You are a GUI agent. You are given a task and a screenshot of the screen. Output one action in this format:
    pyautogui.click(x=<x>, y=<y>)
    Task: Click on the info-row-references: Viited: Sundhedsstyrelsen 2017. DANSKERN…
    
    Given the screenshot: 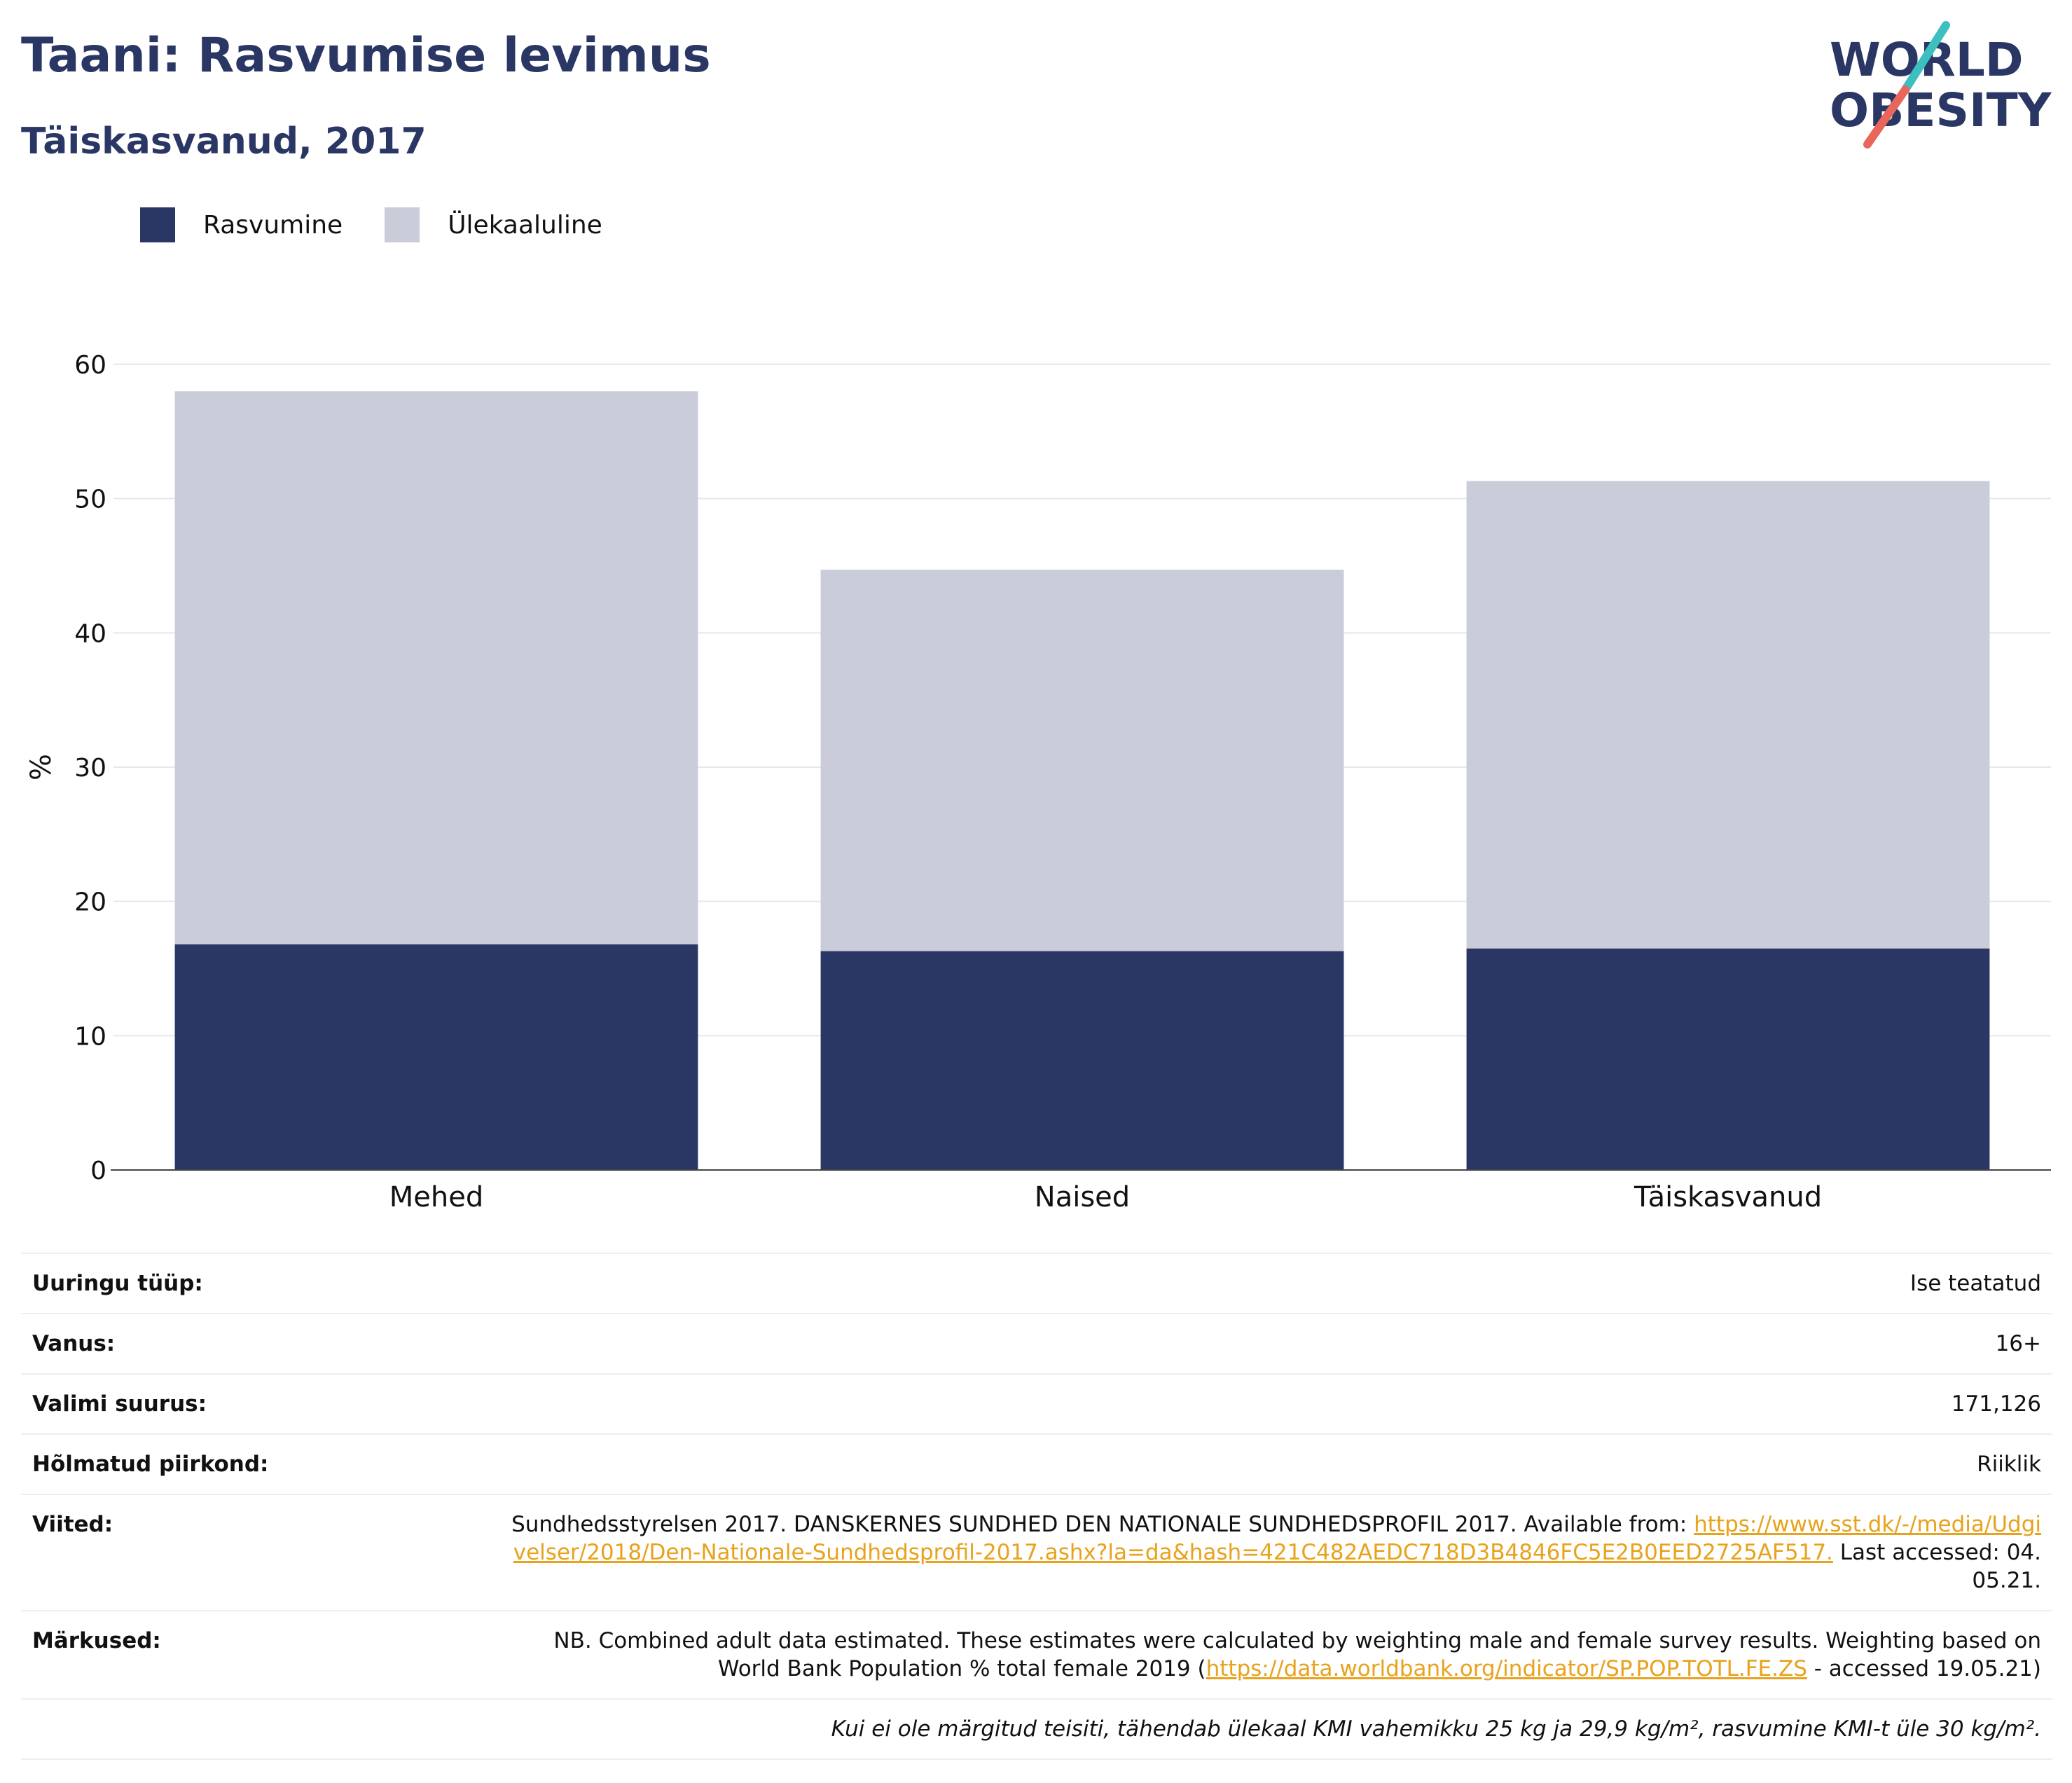 What is the action you would take?
    pyautogui.click(x=1037, y=1552)
    